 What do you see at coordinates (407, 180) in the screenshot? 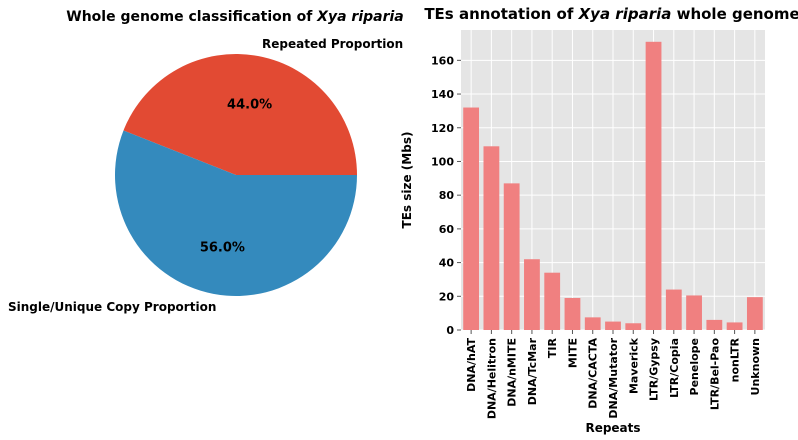
I see `y-axis-label: TEs size (Mbs)` at bounding box center [407, 180].